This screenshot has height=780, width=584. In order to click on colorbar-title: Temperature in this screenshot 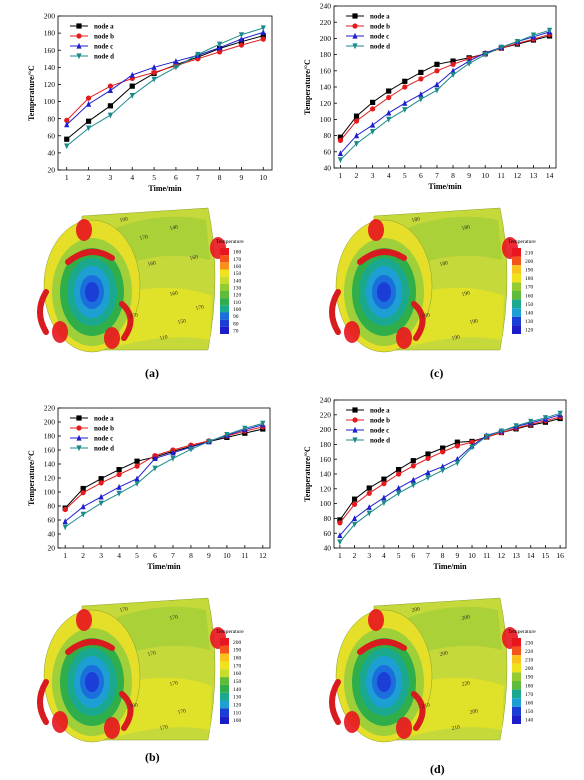, I will do `click(230, 632)`.